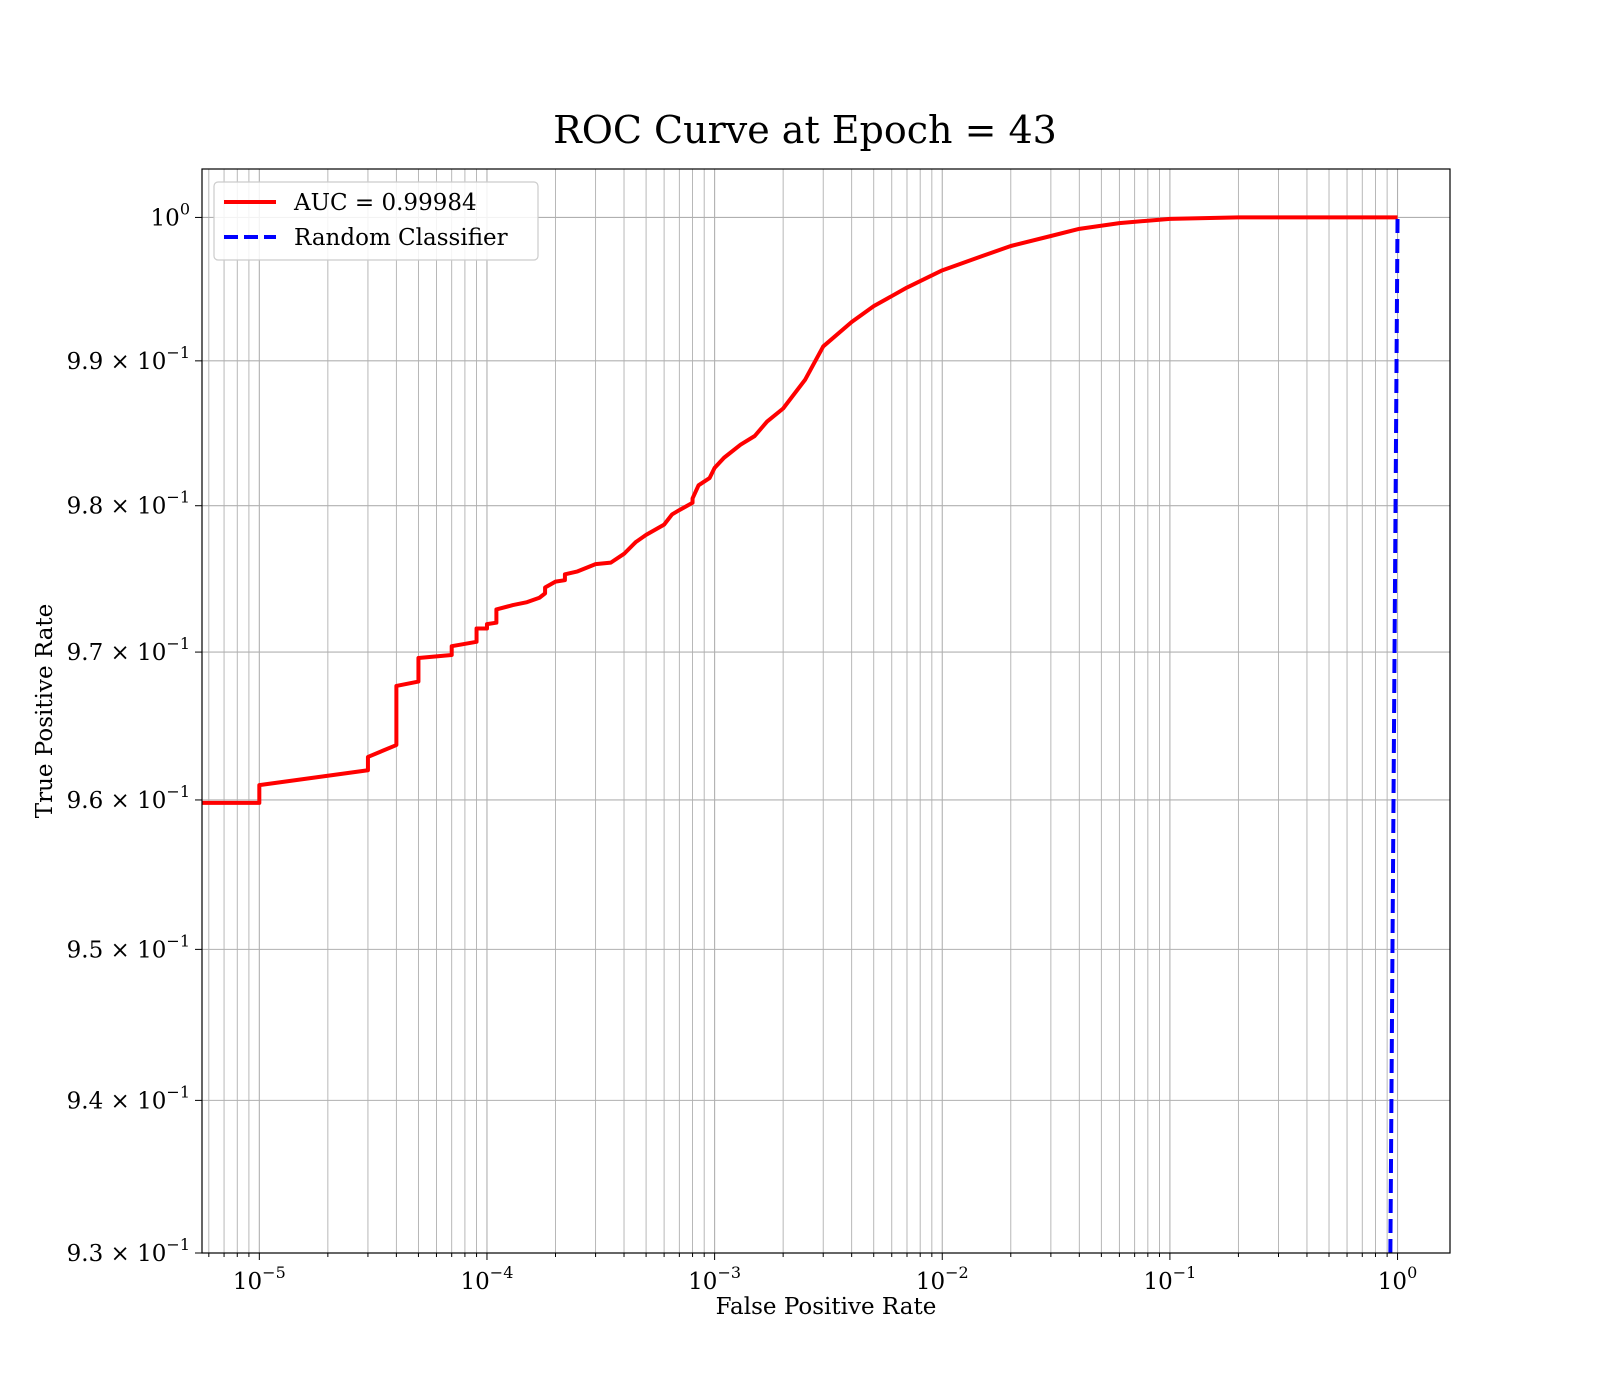  Describe the element at coordinates (714, 1279) in the screenshot. I see `x-tick-label: 10⁻³` at that location.